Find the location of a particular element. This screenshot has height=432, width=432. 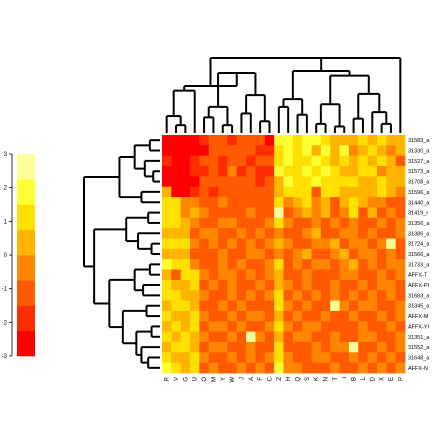

row-label: 31440_a is located at coordinates (419, 203).